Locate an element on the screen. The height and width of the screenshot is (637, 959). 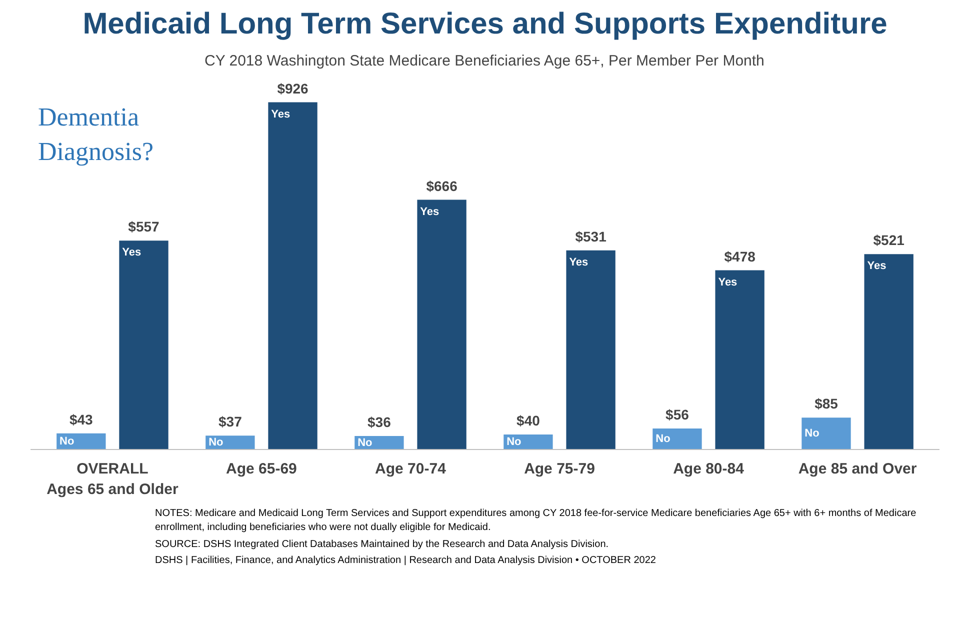
text: NOTES: Medicare and Medicaid Long Term Services and Support expenditures among CY 2018 fee-for-service Medicare beneficiaries Age 65+ with 6+ months of Medicare enrollment, including beneficiaries who were not dually eligible for Medicaid. is located at coordinates (536, 521).